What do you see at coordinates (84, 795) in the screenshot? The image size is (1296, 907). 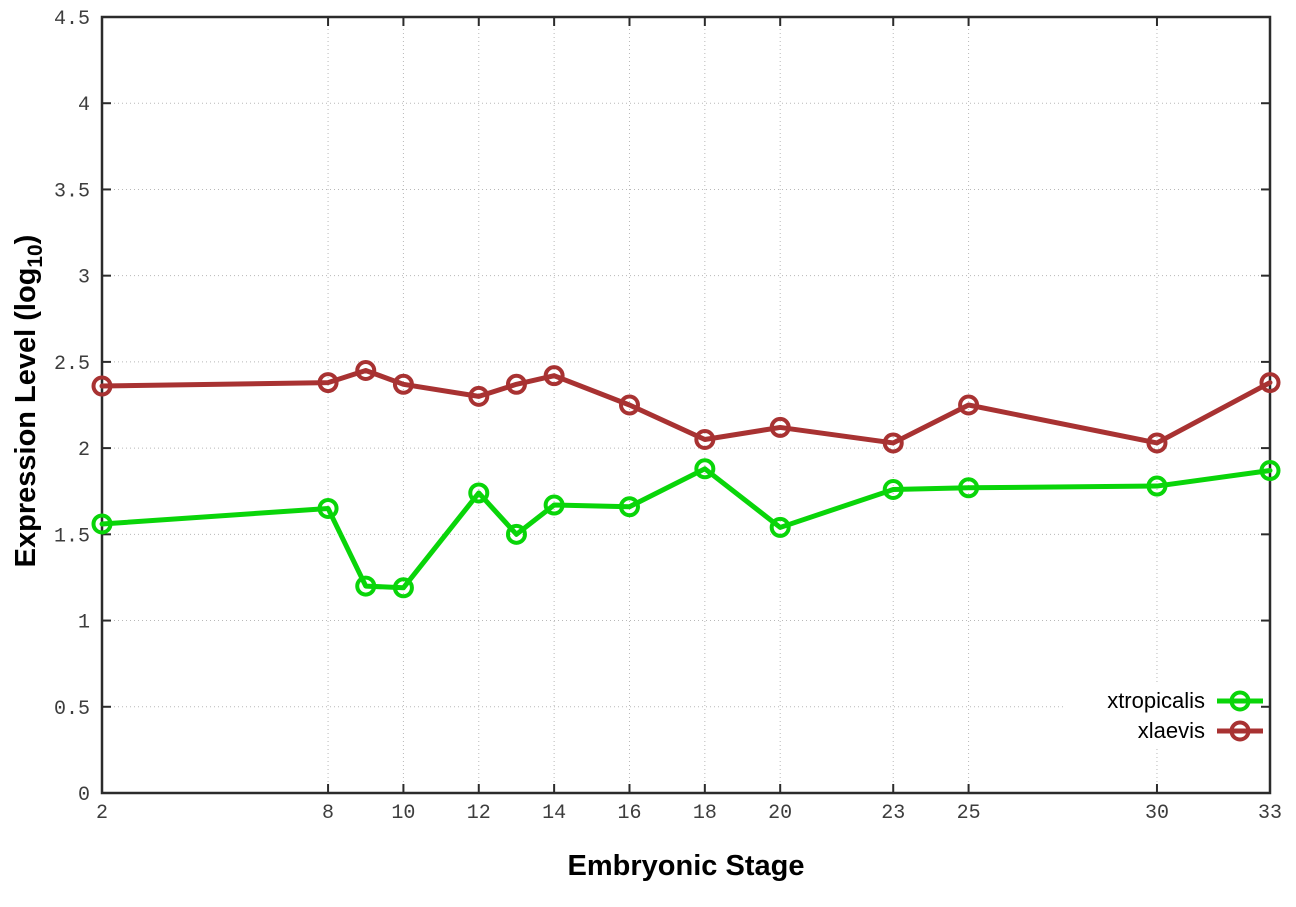 I see `y-tick-label: 0` at bounding box center [84, 795].